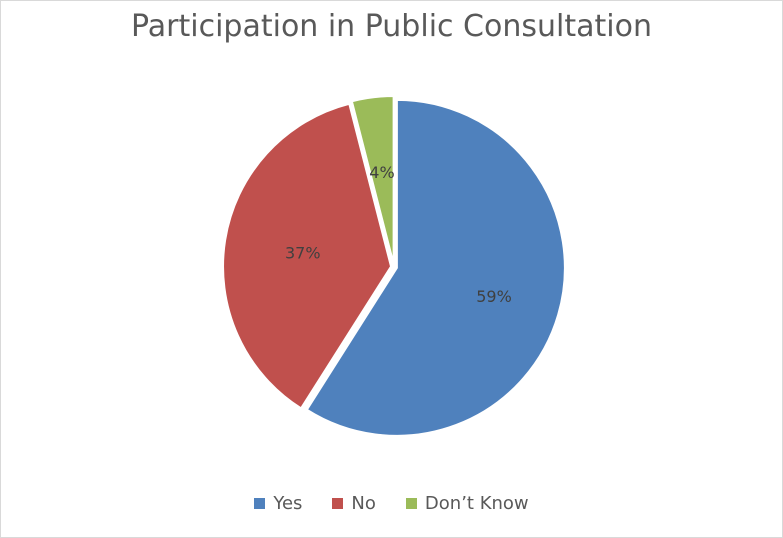  I want to click on data-label: 59%, so click(494, 296).